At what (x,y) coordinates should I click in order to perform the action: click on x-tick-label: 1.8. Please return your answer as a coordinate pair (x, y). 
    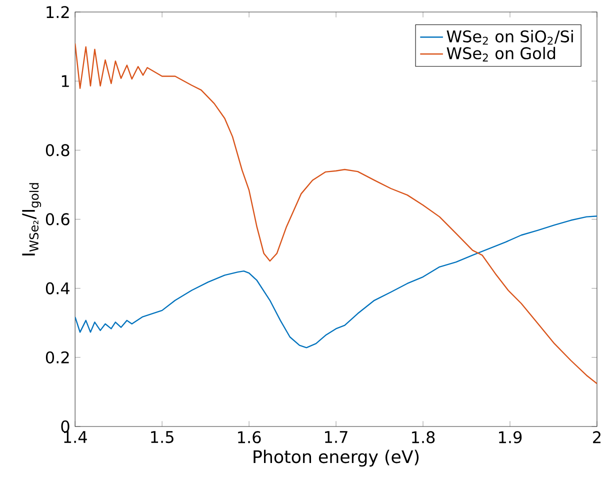
    Looking at the image, I should click on (423, 437).